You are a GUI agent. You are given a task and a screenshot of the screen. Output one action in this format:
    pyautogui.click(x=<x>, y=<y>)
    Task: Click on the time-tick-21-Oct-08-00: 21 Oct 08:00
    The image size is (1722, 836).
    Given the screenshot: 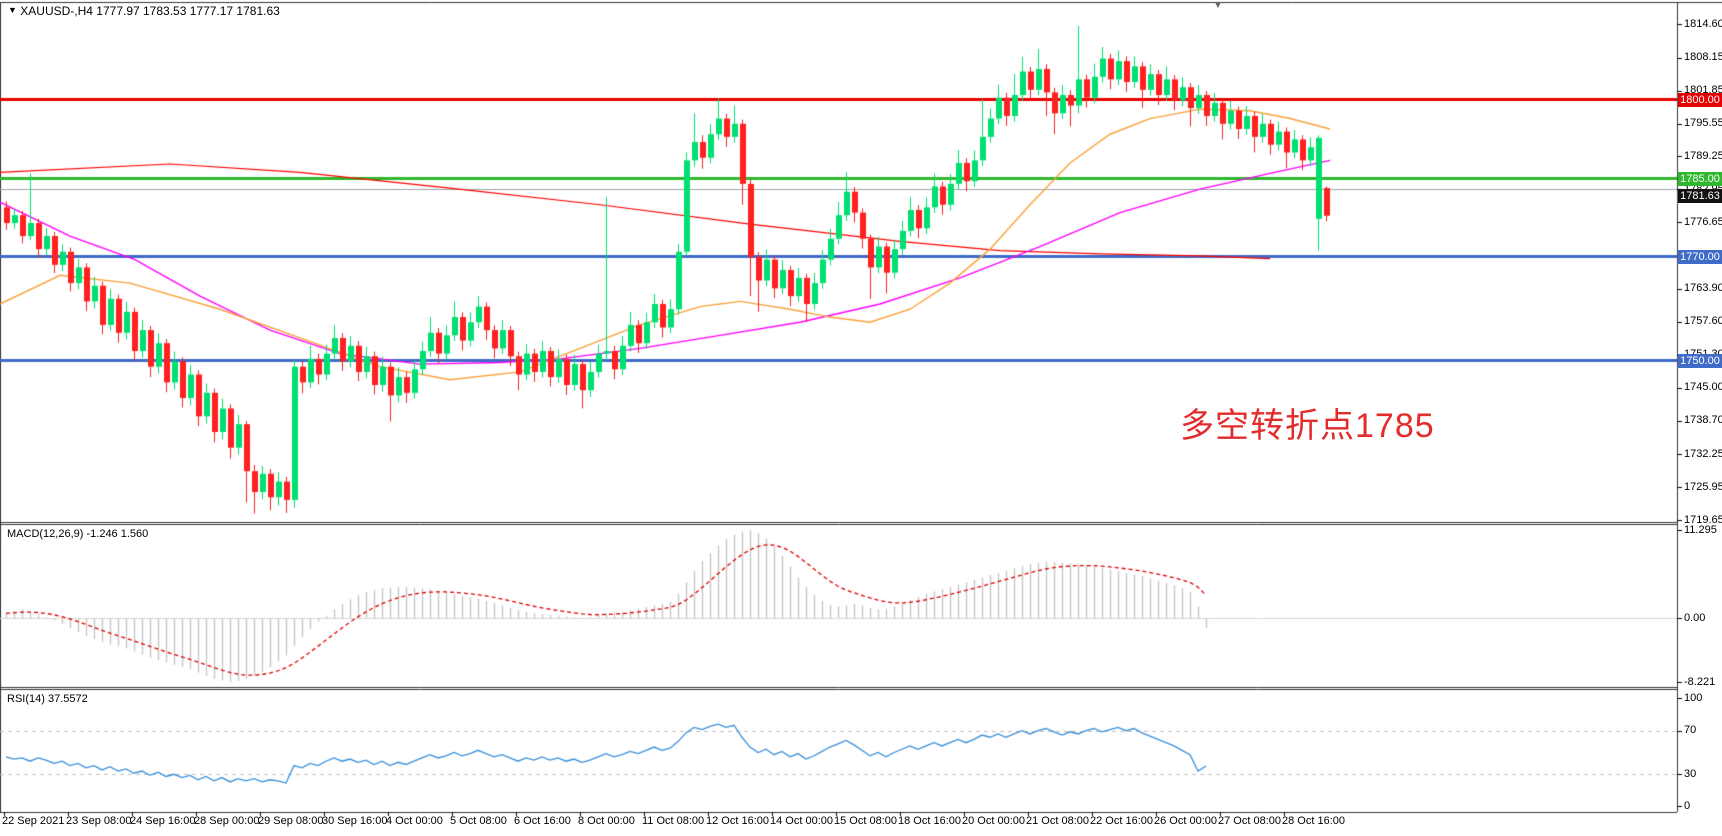 What is the action you would take?
    pyautogui.click(x=1057, y=821)
    